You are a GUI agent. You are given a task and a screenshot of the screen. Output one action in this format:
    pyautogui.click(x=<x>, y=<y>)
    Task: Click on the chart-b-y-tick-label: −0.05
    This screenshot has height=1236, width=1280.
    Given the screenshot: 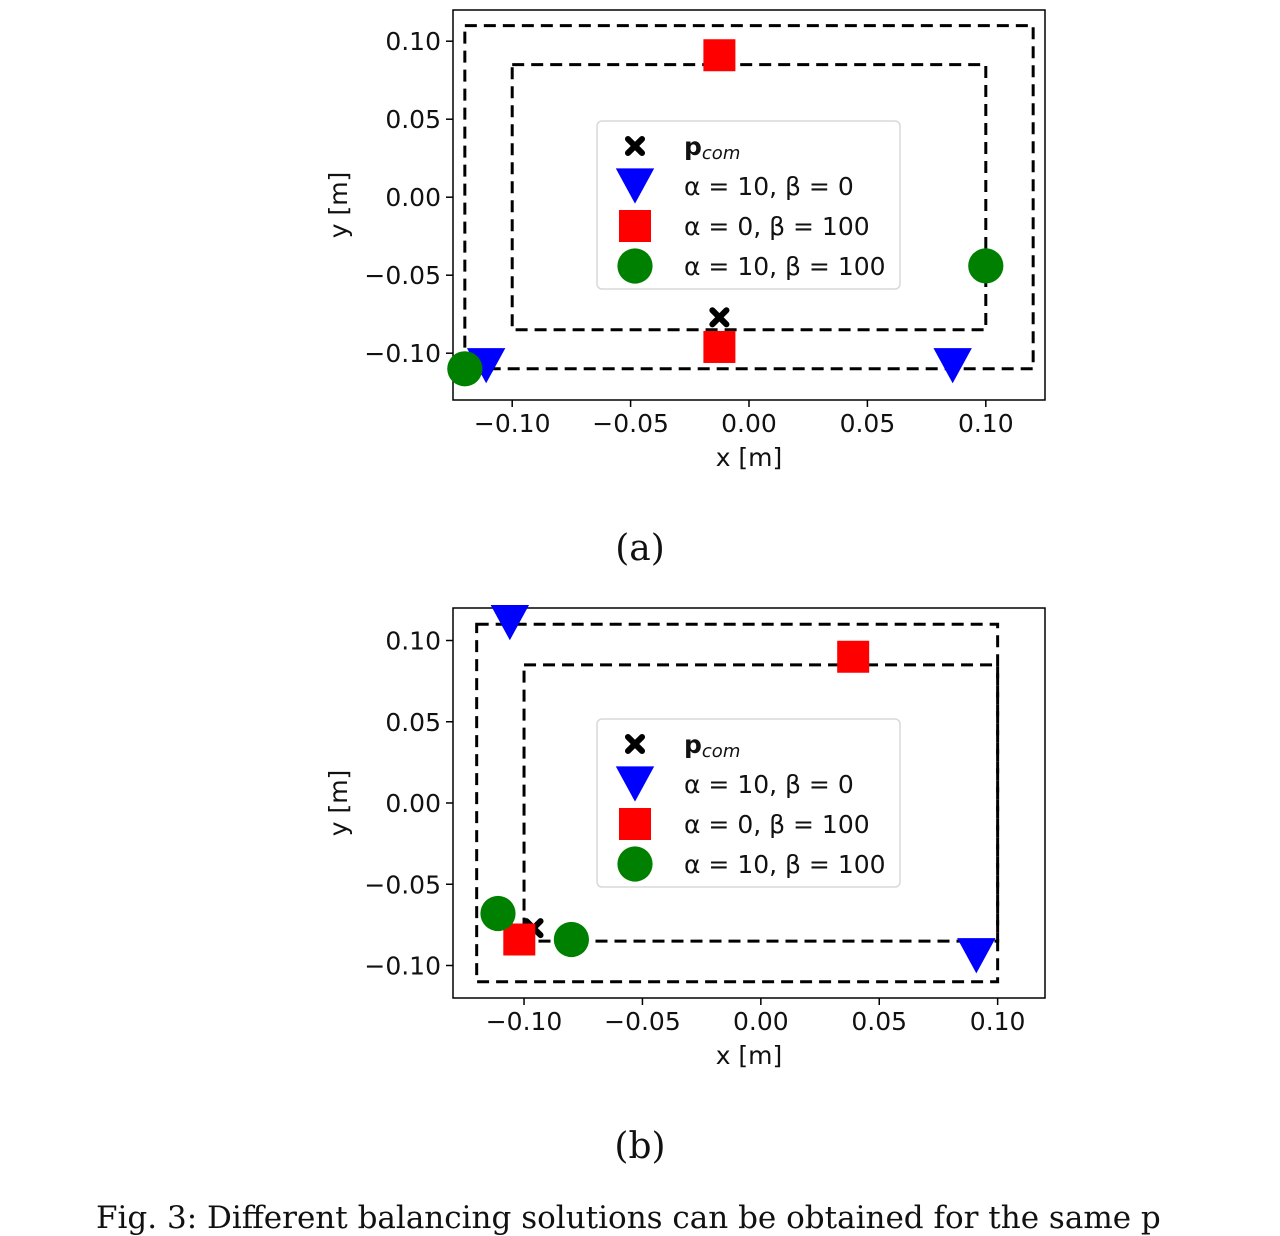 What is the action you would take?
    pyautogui.click(x=402, y=884)
    